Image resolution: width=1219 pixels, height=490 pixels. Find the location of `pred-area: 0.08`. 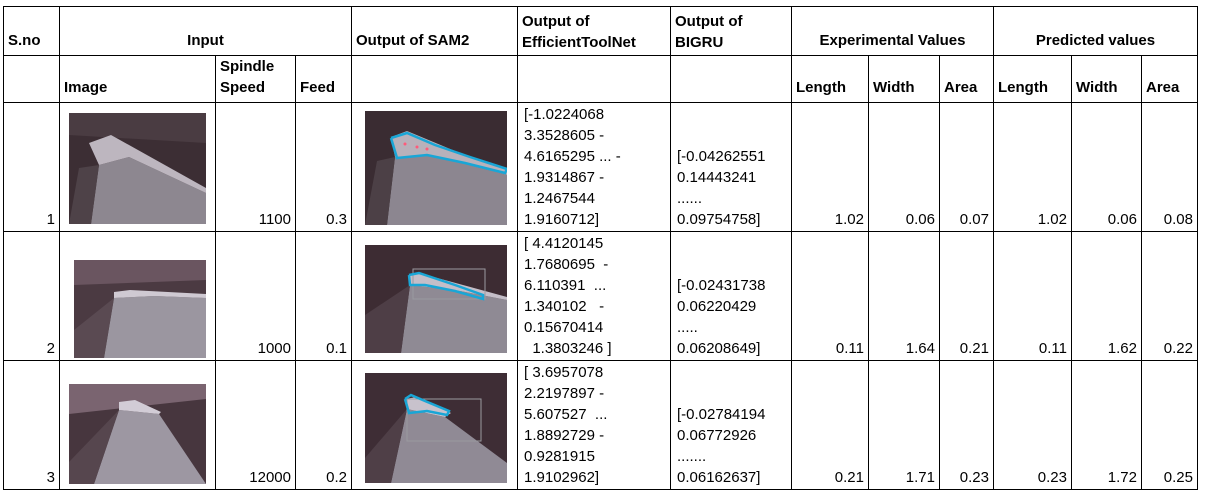

pred-area: 0.08 is located at coordinates (1169, 167).